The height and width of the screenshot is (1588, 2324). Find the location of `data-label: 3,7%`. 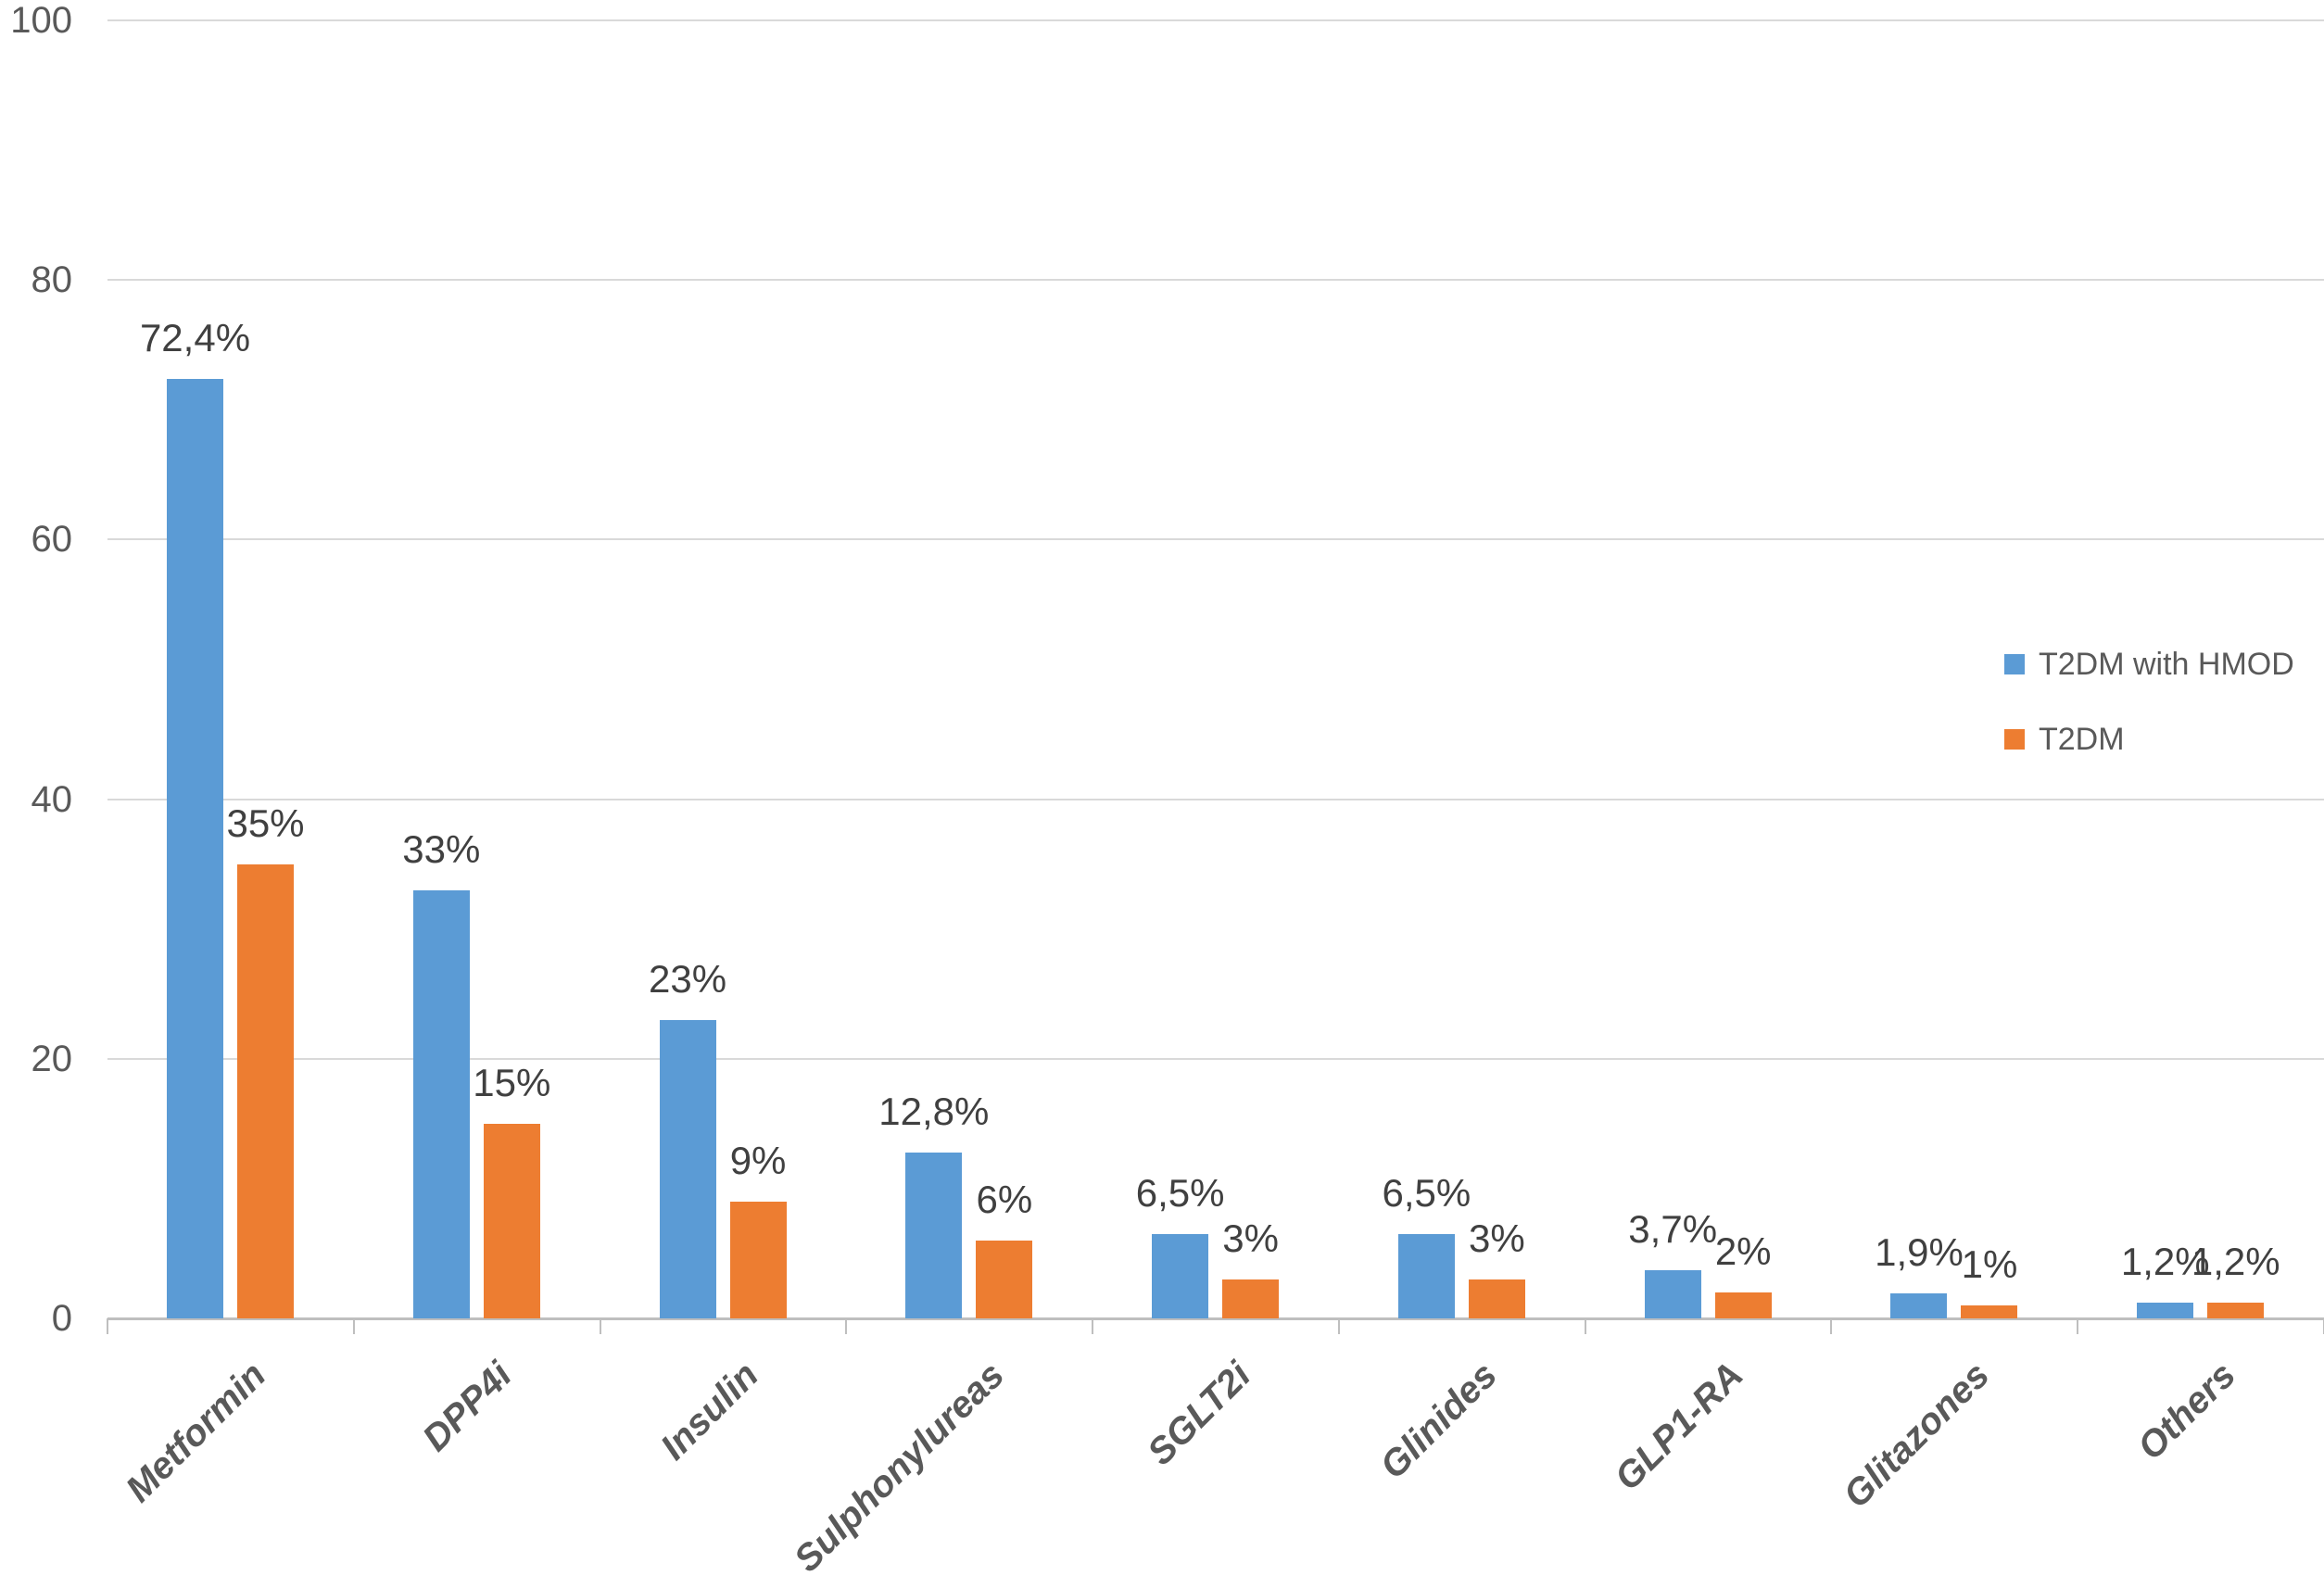

data-label: 3,7% is located at coordinates (1673, 1229).